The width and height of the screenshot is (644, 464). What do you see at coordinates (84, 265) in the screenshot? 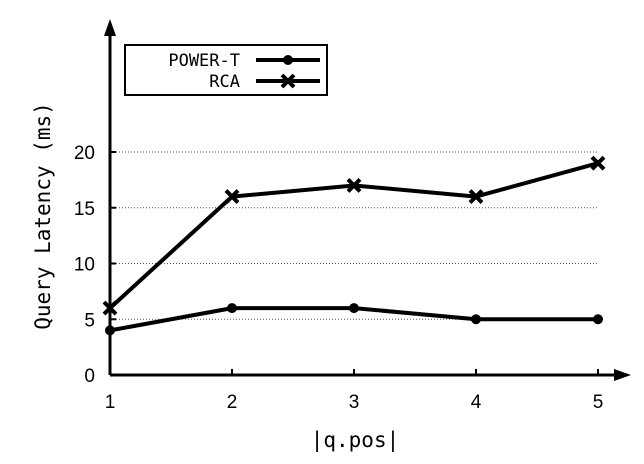
I see `y-tick-label: 10` at bounding box center [84, 265].